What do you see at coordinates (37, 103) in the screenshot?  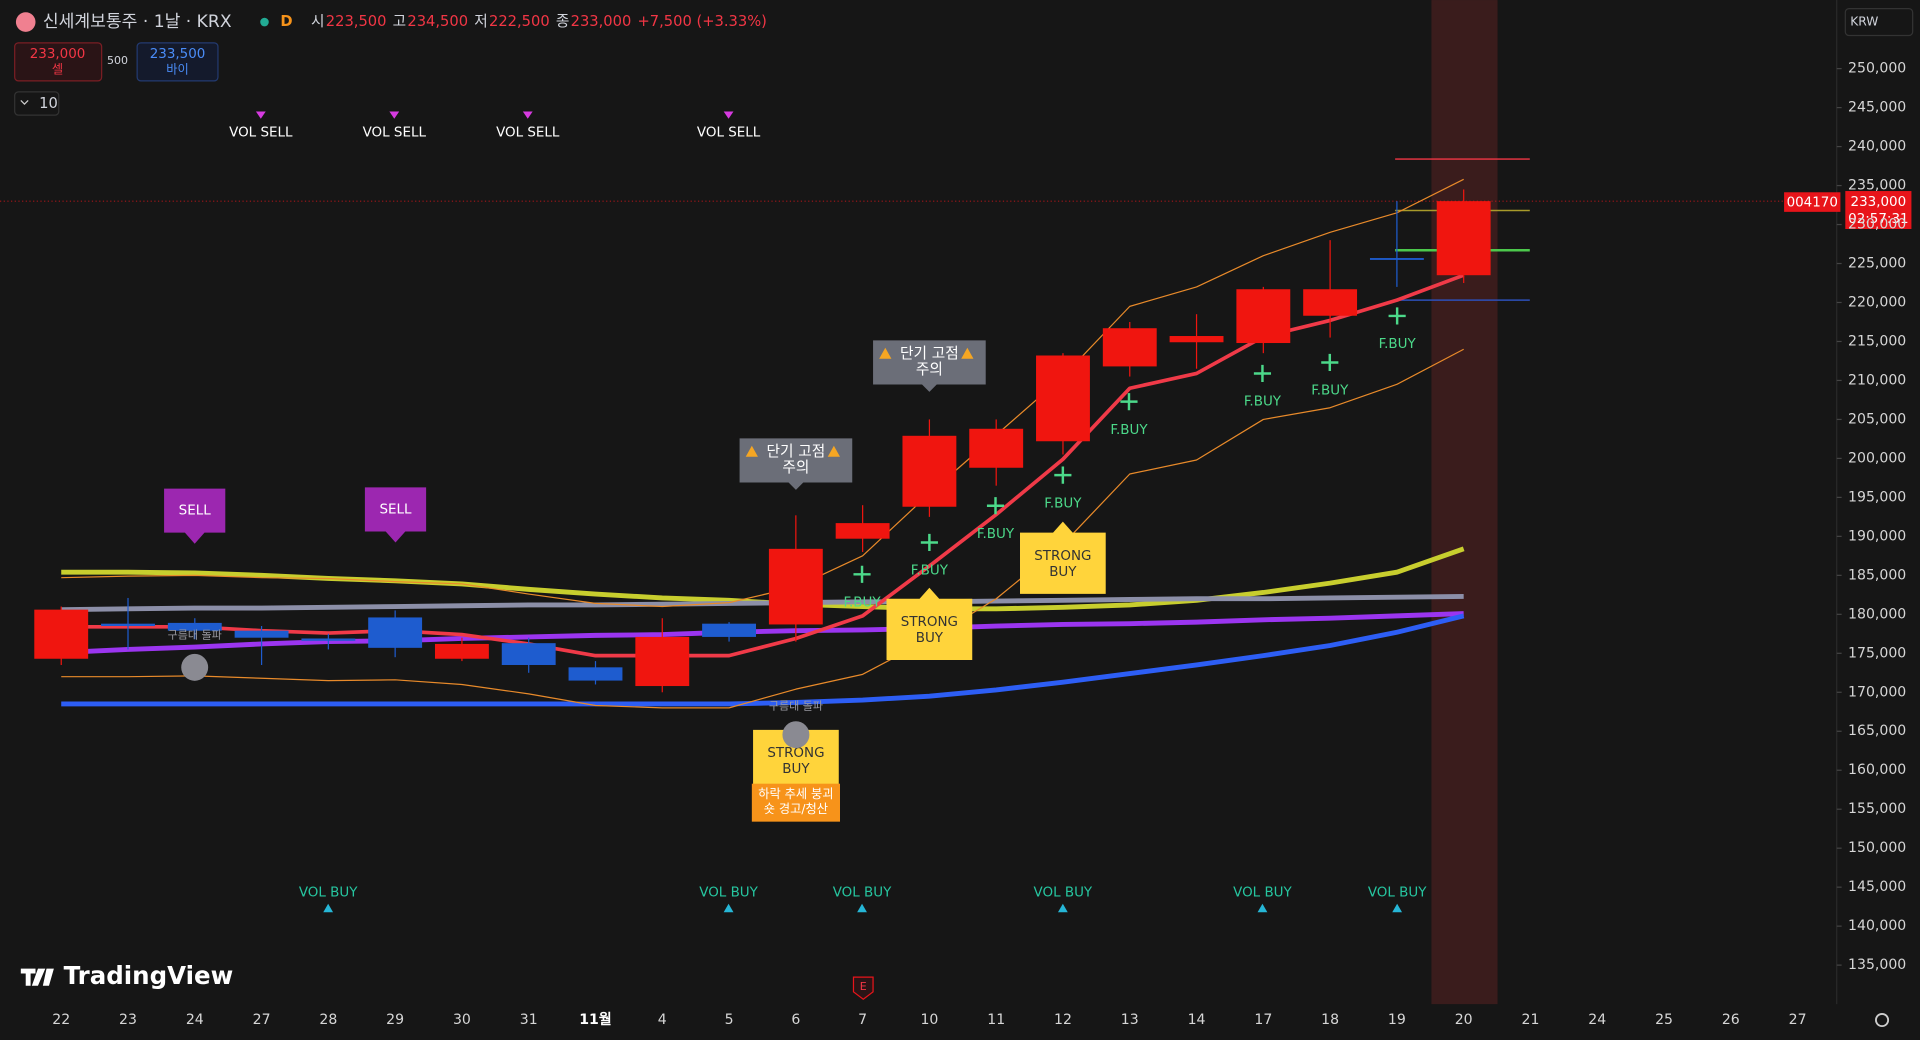 I see `indicator-toggle` at bounding box center [37, 103].